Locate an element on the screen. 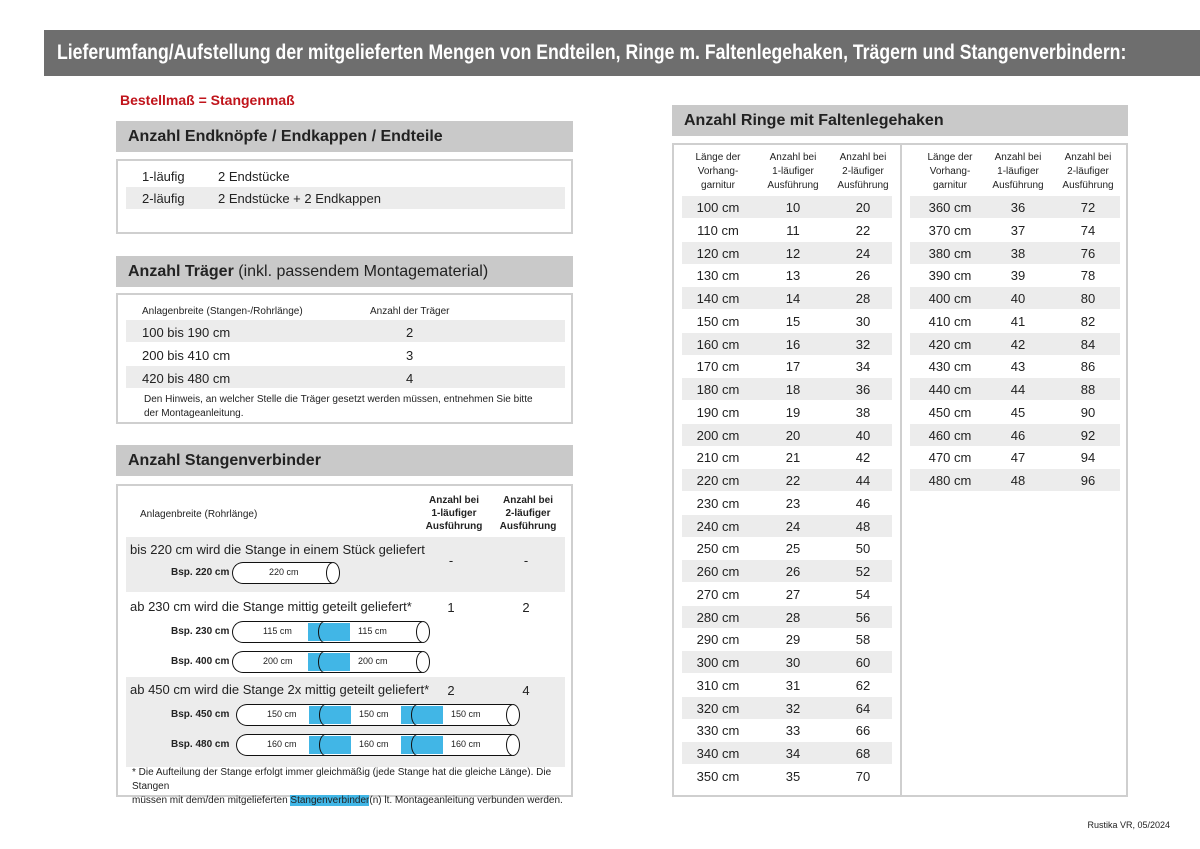 This screenshot has width=1200, height=849. ringe-row: 250 cm 25 50 is located at coordinates (787, 548).